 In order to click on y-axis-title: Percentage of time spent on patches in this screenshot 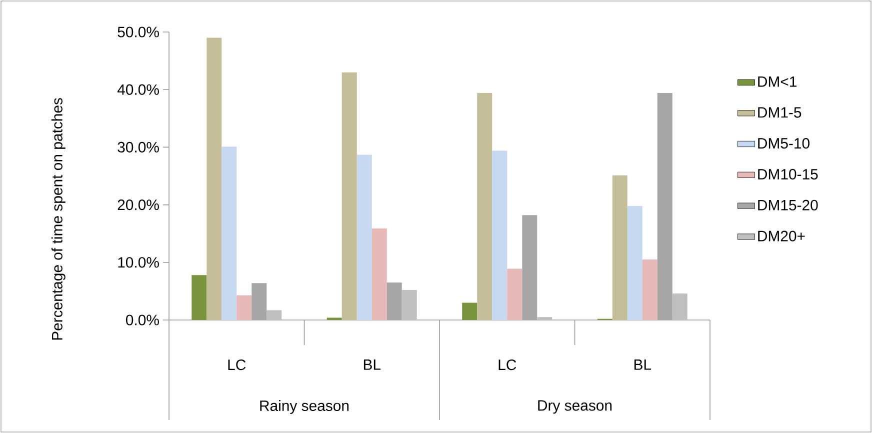, I will do `click(58, 219)`.